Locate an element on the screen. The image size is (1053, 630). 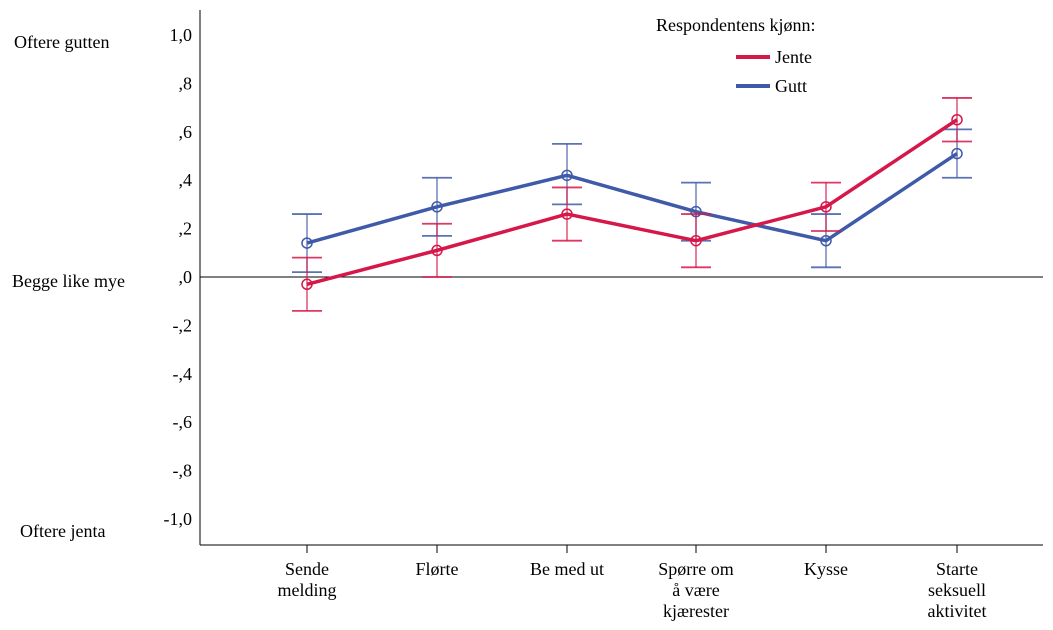
x-tick-label: Starte seksuell aktivitet is located at coordinates (957, 590).